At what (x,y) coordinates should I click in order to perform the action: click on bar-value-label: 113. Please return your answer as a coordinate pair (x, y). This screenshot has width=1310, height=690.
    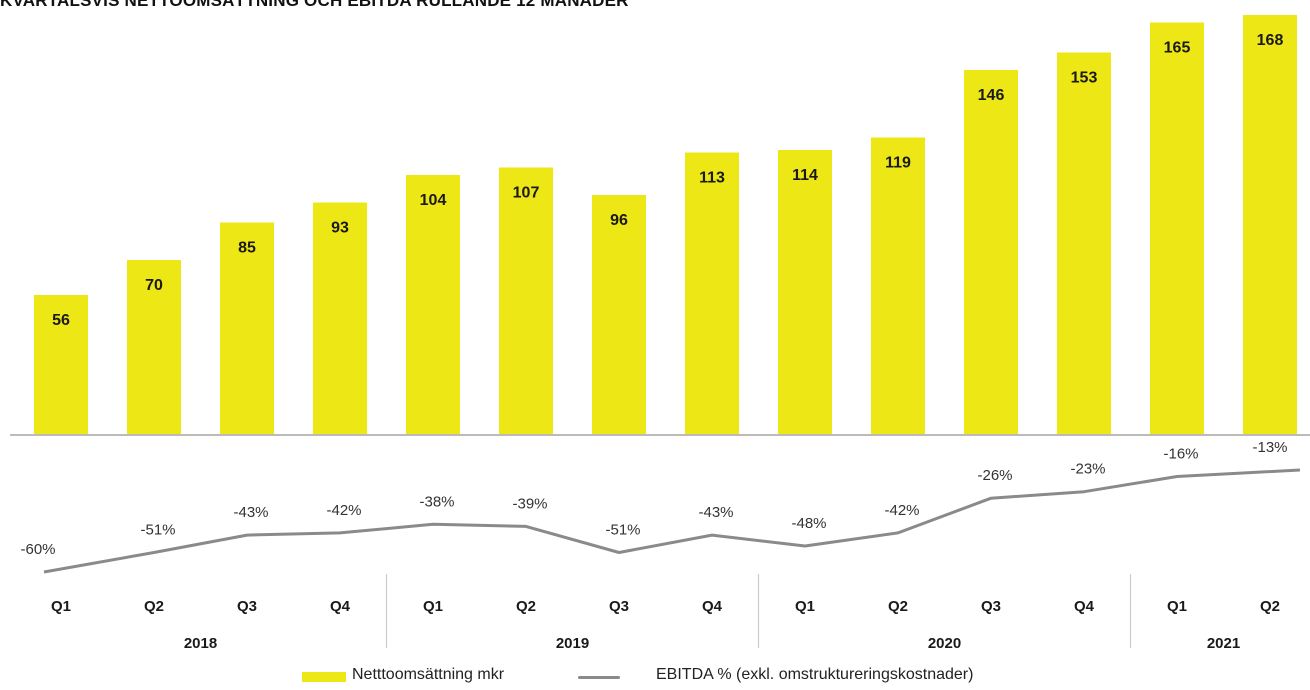
    Looking at the image, I should click on (712, 178).